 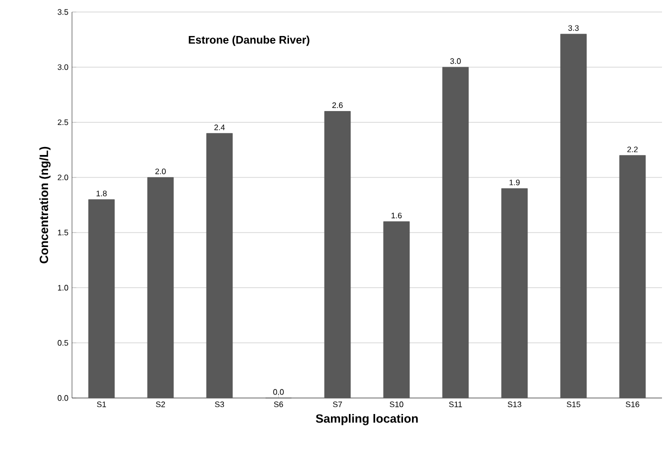 I want to click on y-axis-title: Concentration (ng/L), so click(x=45, y=205).